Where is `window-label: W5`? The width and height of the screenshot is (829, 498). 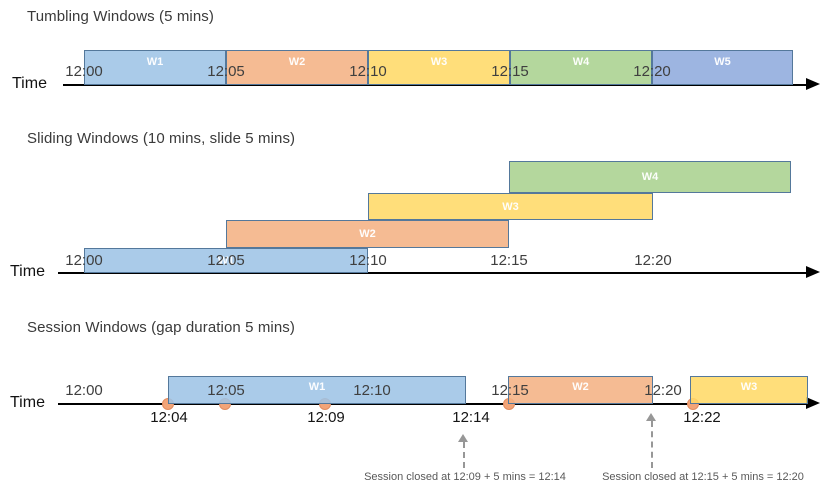
window-label: W5 is located at coordinates (722, 61).